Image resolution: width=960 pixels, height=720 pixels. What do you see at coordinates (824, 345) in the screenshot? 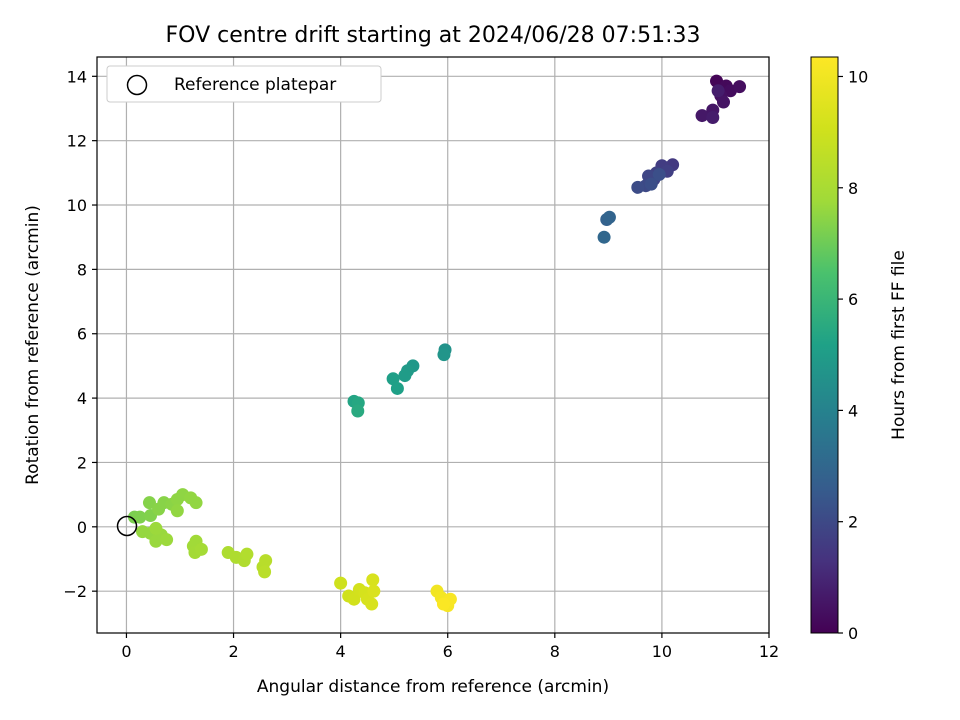
I see `colorbar-gradient` at bounding box center [824, 345].